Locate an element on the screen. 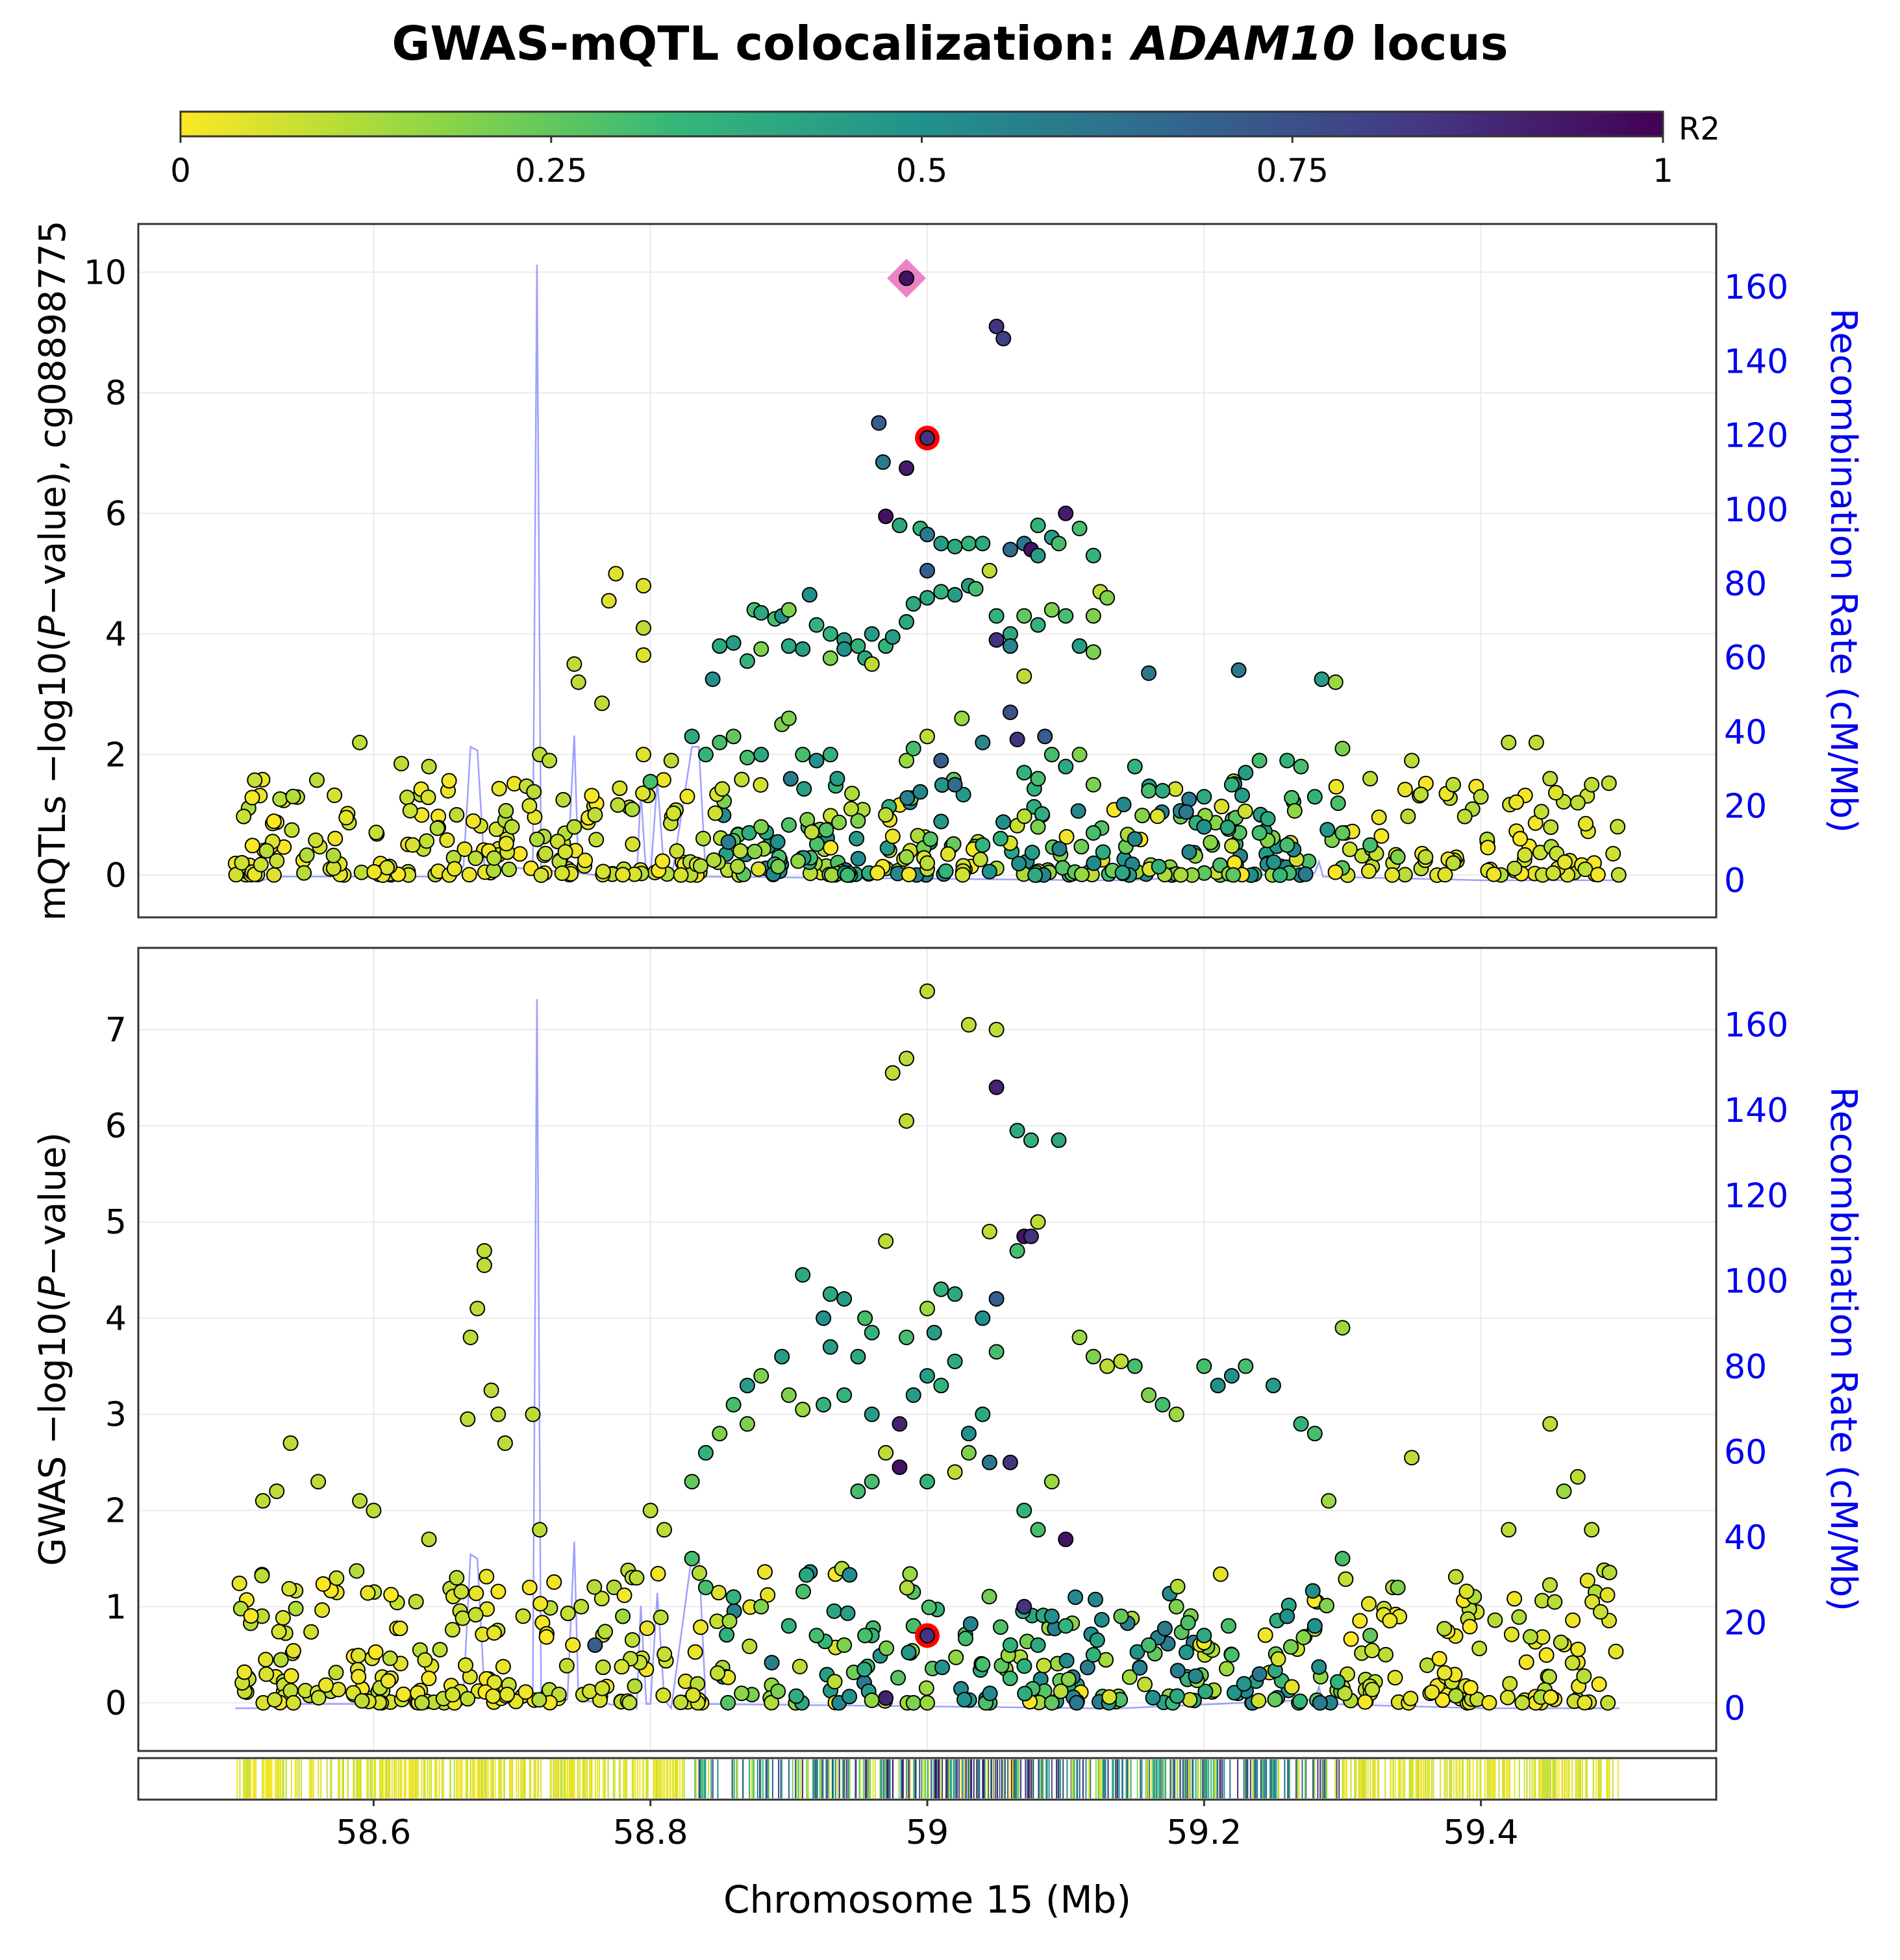 This screenshot has height=1960, width=1900. x-axis-label: Chromosome 15 (Mb) is located at coordinates (927, 1900).